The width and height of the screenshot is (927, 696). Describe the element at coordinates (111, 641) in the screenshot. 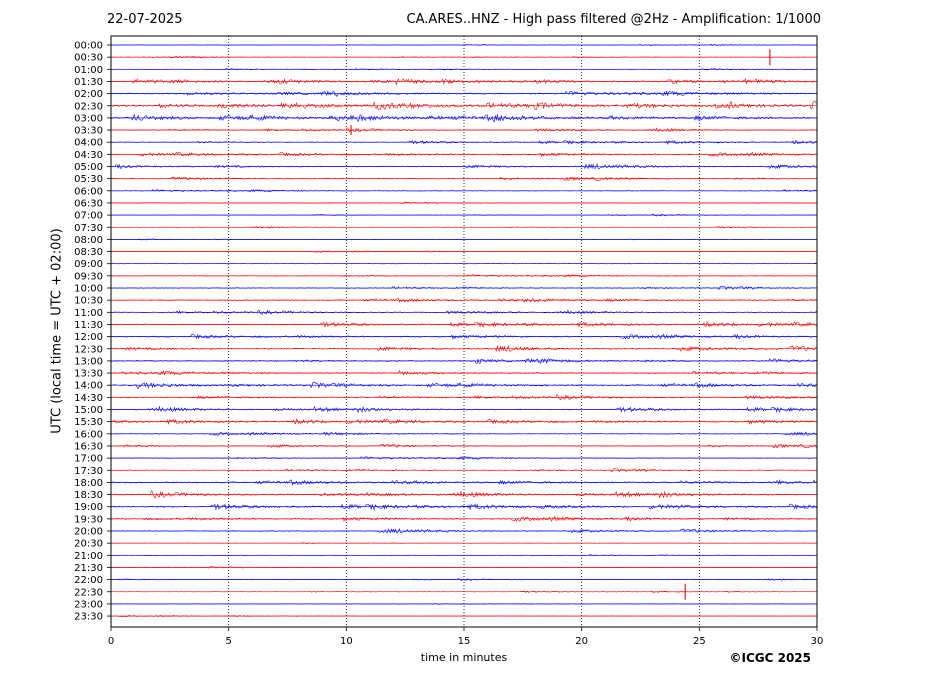

I see `x-tick-label: 0` at that location.